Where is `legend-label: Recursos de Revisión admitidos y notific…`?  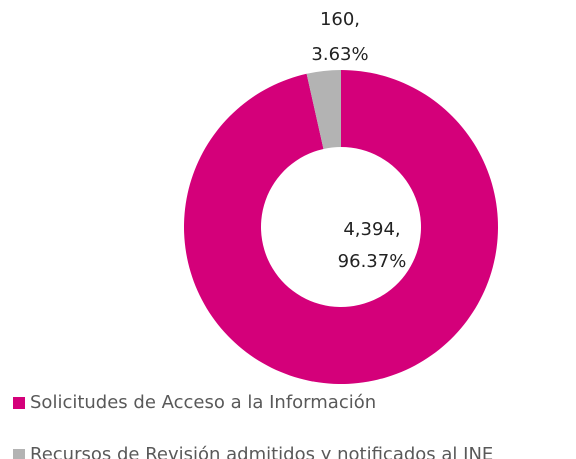 legend-label: Recursos de Revisión admitidos y notific… is located at coordinates (261, 451).